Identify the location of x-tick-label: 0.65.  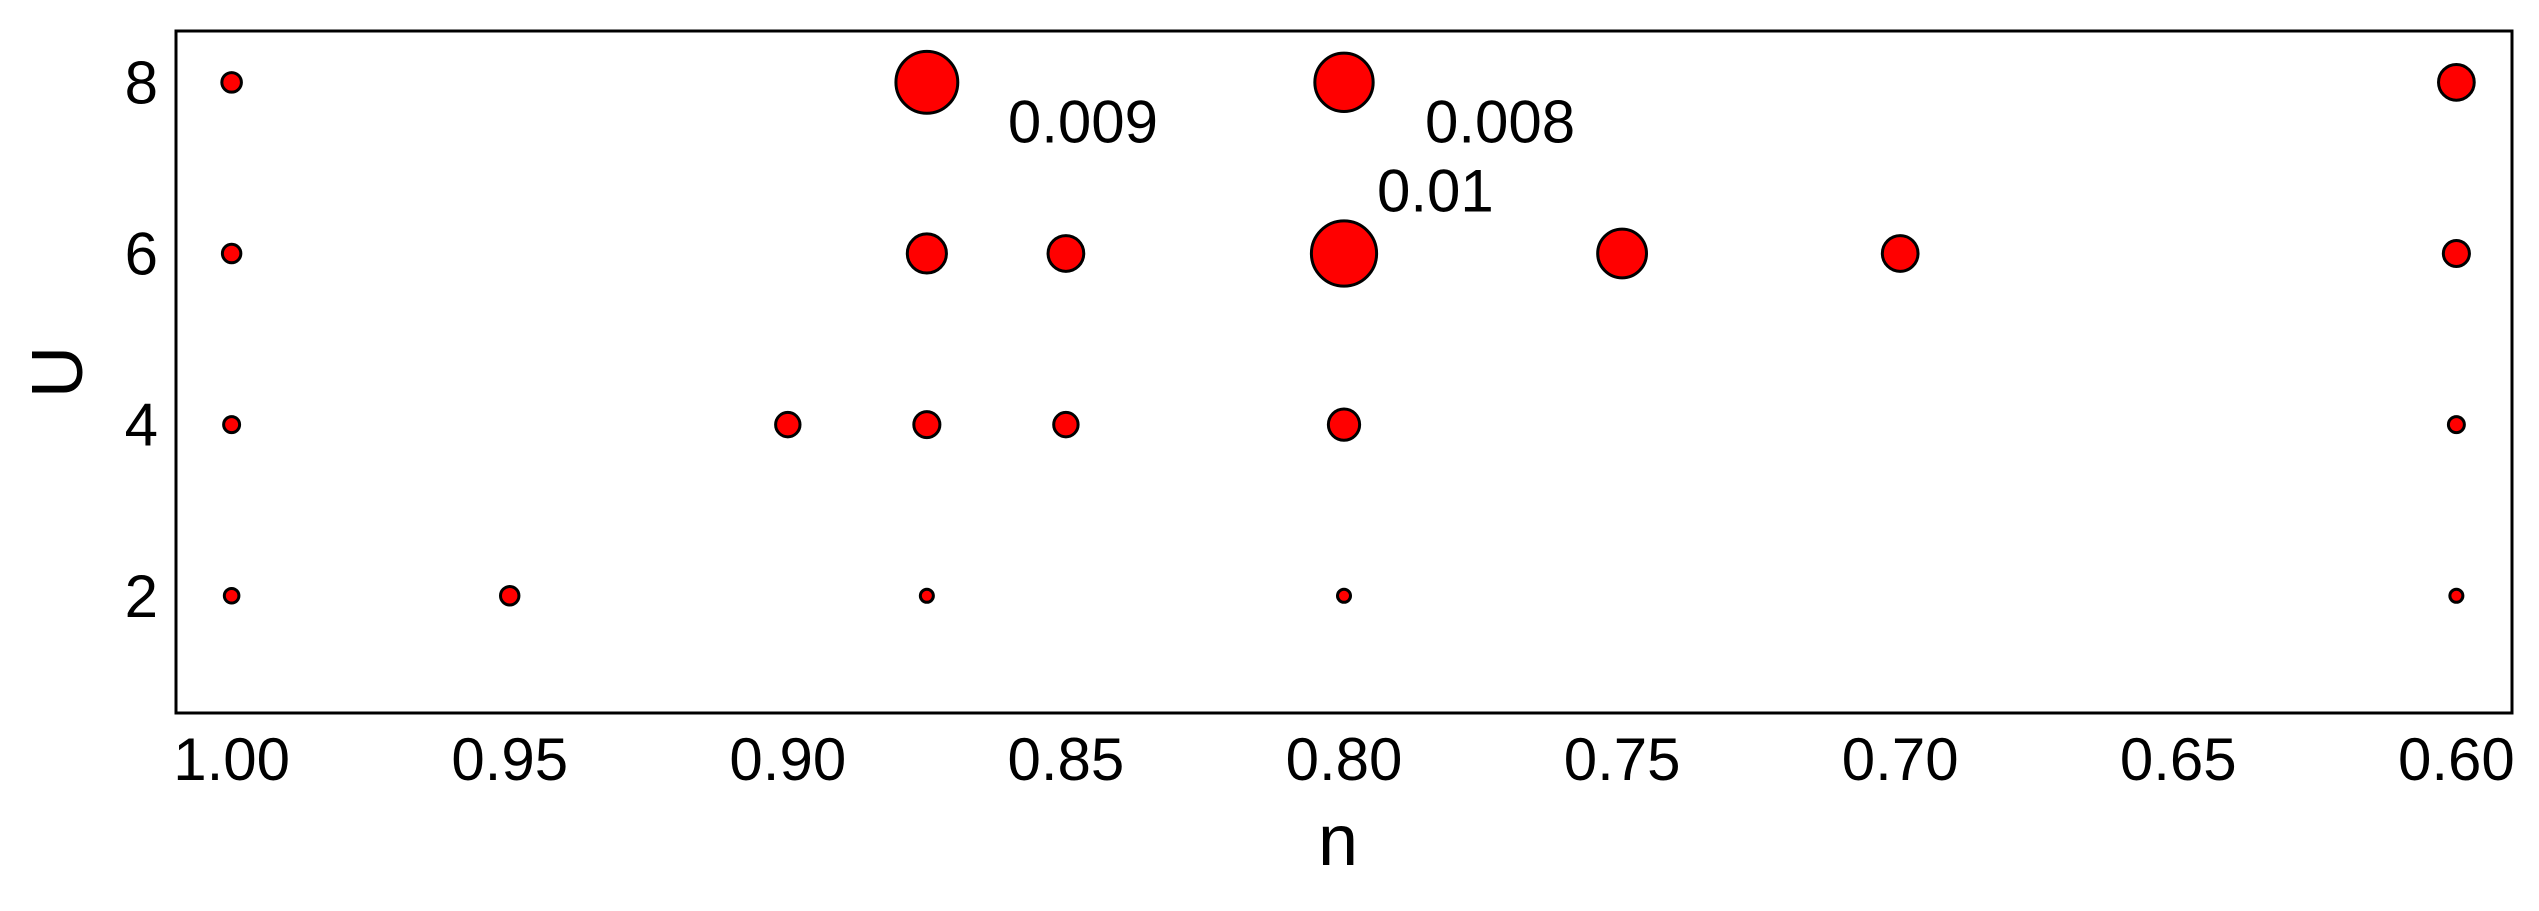
(2178, 759).